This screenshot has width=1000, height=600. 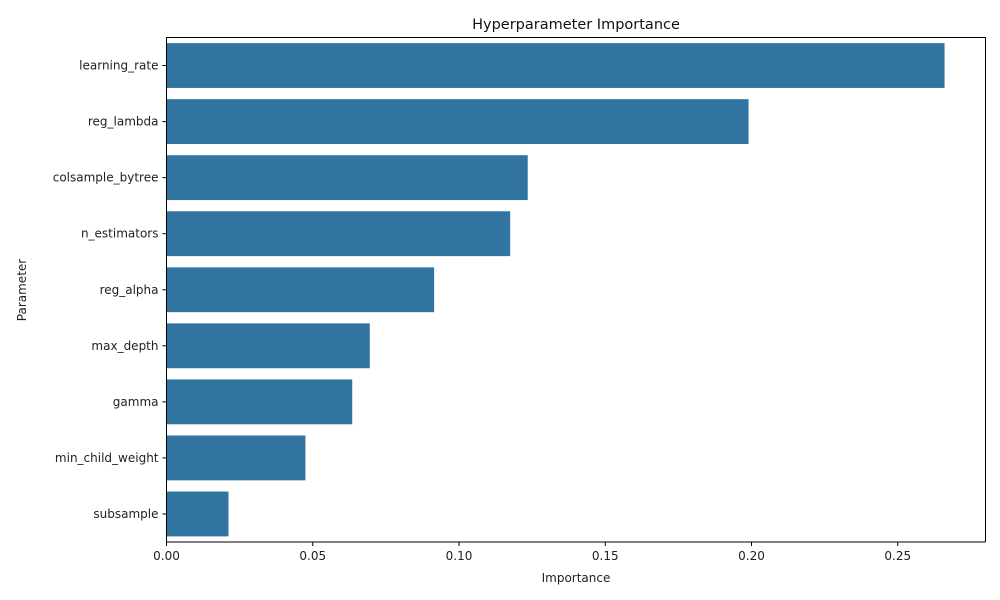 I want to click on bar-learning_rate, so click(x=555, y=65).